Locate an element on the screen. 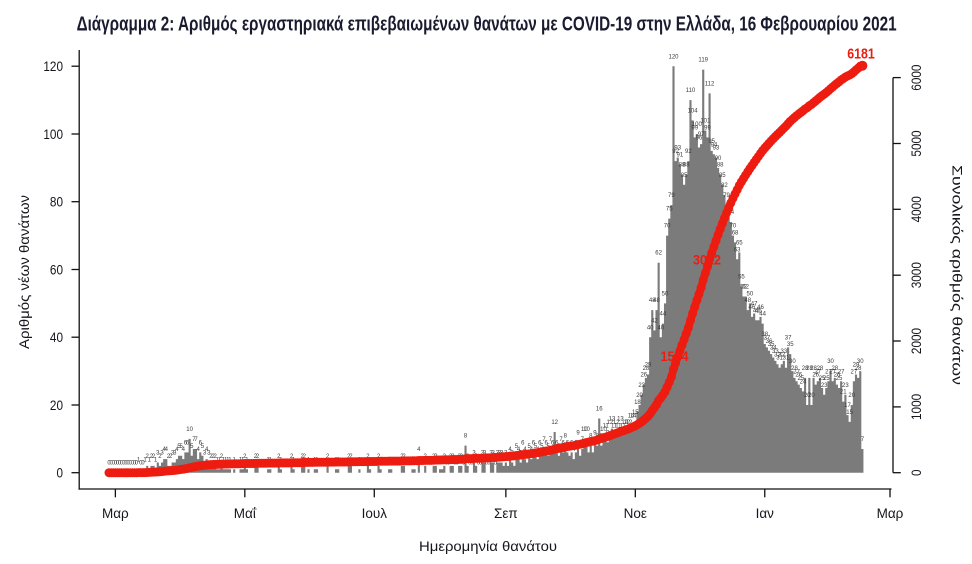 The image size is (972, 564). svg-text: 47 is located at coordinates (754, 305).